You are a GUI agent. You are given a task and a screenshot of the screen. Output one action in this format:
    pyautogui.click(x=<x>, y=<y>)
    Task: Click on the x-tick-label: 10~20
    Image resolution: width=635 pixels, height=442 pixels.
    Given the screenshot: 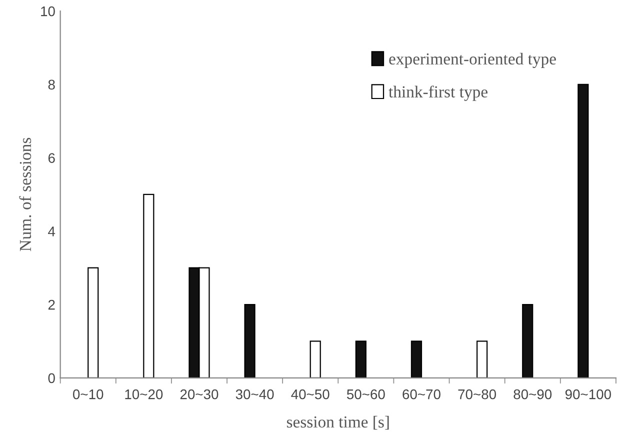 What is the action you would take?
    pyautogui.click(x=144, y=394)
    